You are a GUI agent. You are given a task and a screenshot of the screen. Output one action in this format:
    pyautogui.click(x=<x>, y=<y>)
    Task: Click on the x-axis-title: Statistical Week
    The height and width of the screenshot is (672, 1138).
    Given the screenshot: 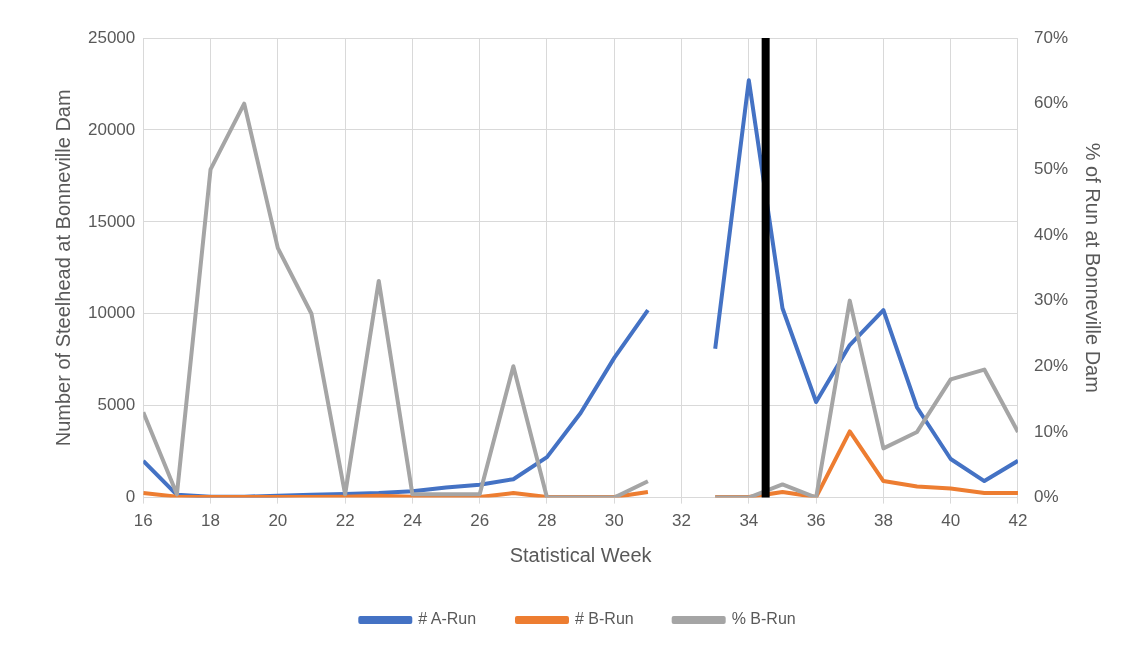 What is the action you would take?
    pyautogui.click(x=581, y=554)
    